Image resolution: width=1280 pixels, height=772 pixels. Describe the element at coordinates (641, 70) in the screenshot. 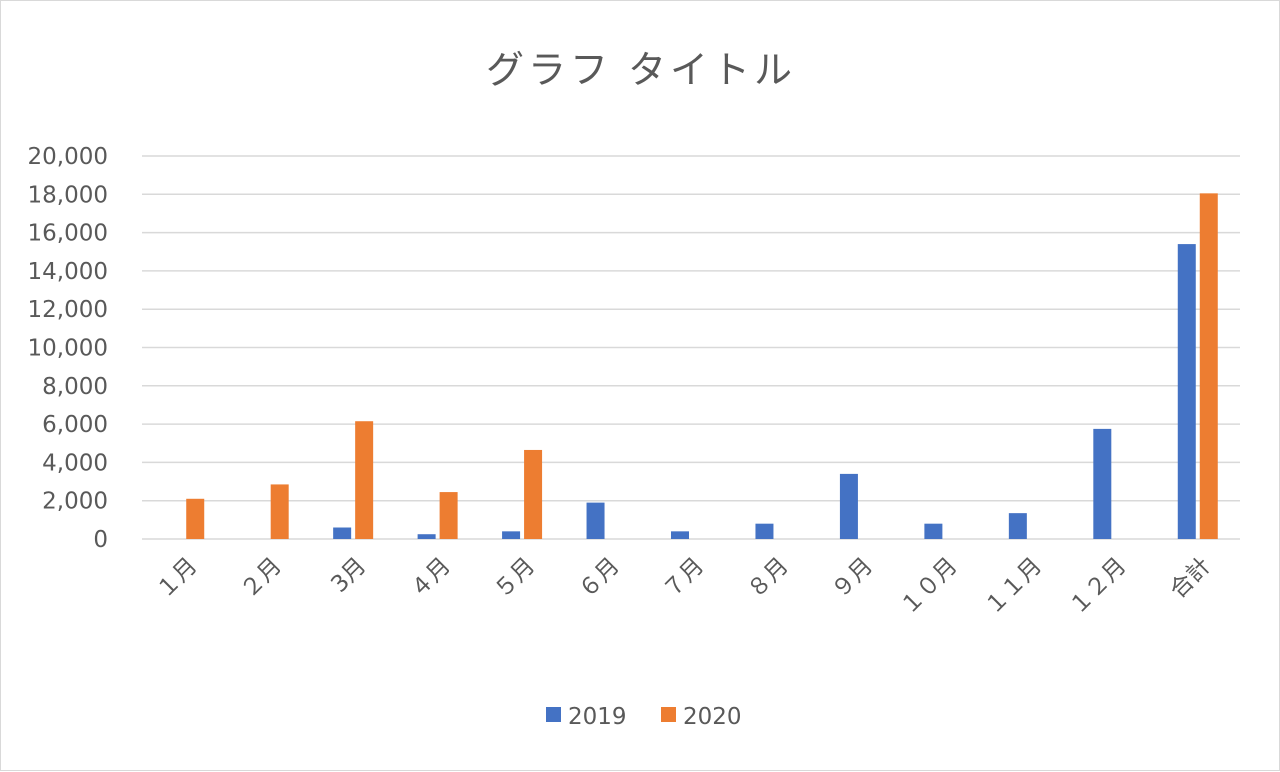

I see `chart-title: グラフ タイトル` at that location.